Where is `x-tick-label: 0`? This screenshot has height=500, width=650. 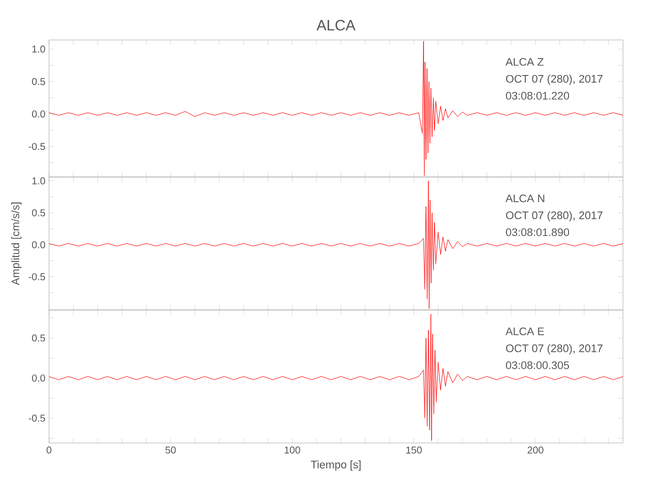 x-tick-label: 0 is located at coordinates (49, 450).